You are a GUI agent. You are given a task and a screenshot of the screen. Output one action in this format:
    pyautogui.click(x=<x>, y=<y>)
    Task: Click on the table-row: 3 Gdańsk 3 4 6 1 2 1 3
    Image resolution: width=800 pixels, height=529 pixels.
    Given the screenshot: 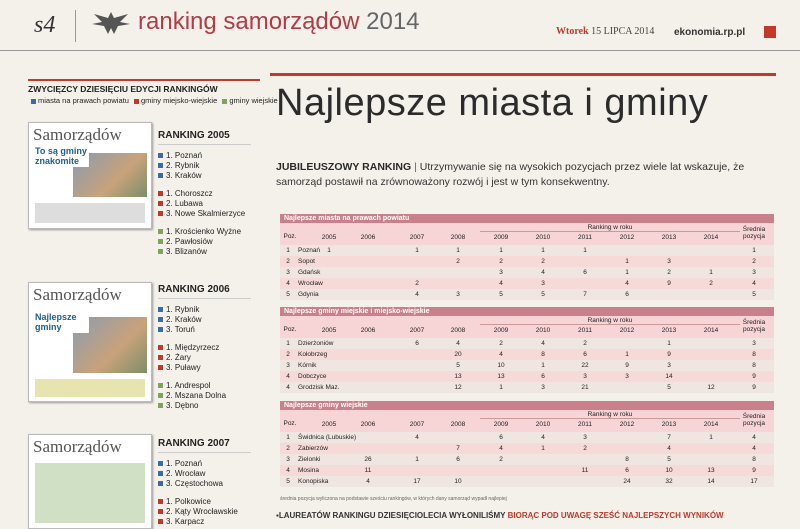 What is the action you would take?
    pyautogui.click(x=527, y=272)
    